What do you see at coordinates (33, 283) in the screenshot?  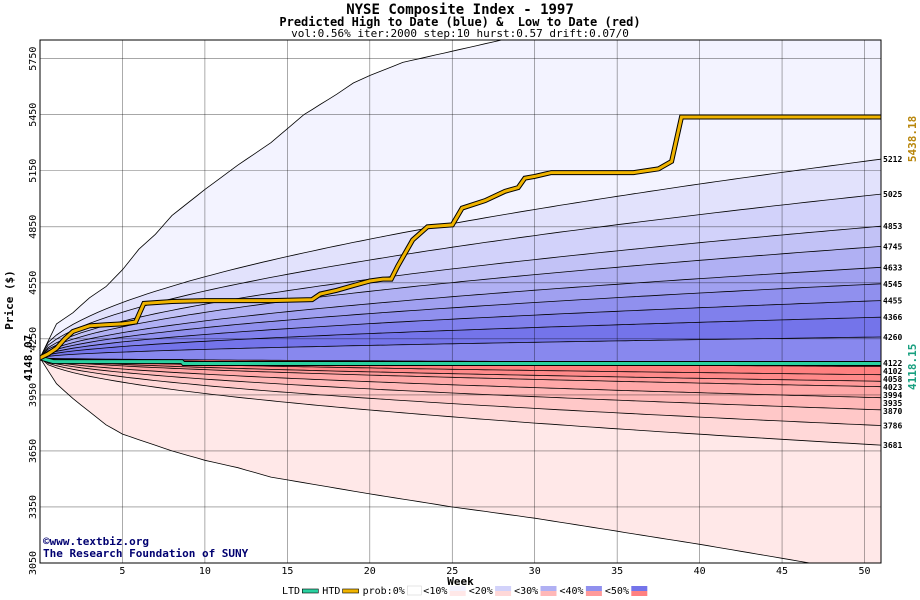 I see `y-tick-label: 4550` at bounding box center [33, 283].